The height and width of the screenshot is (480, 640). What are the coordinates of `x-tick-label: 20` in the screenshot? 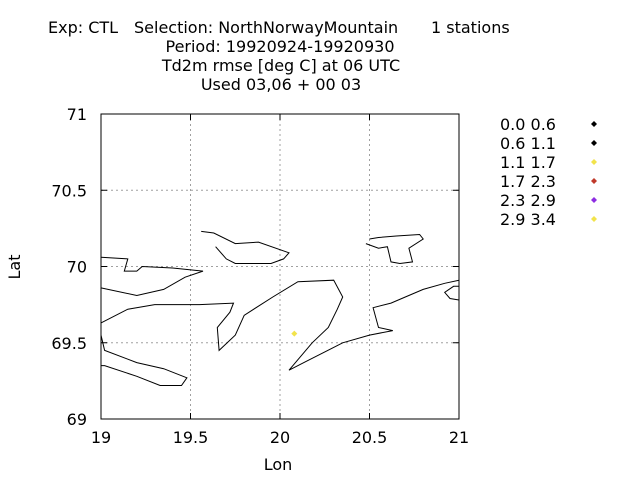 It's located at (280, 437).